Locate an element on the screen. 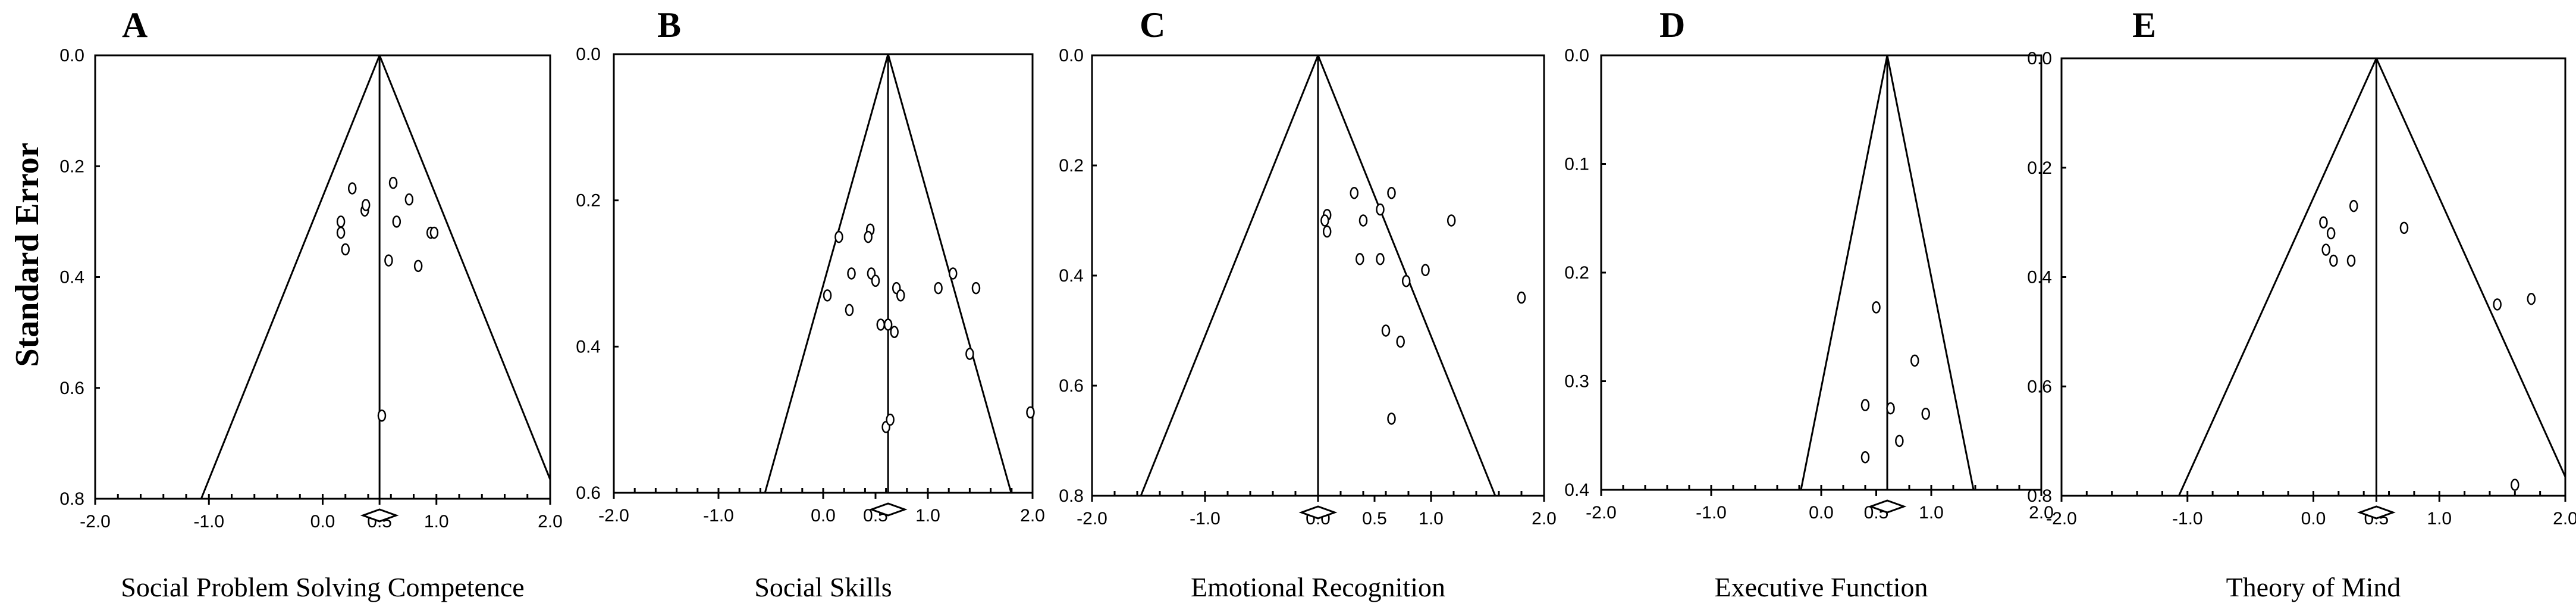  x-tick-label: 0.5 is located at coordinates (1374, 519).